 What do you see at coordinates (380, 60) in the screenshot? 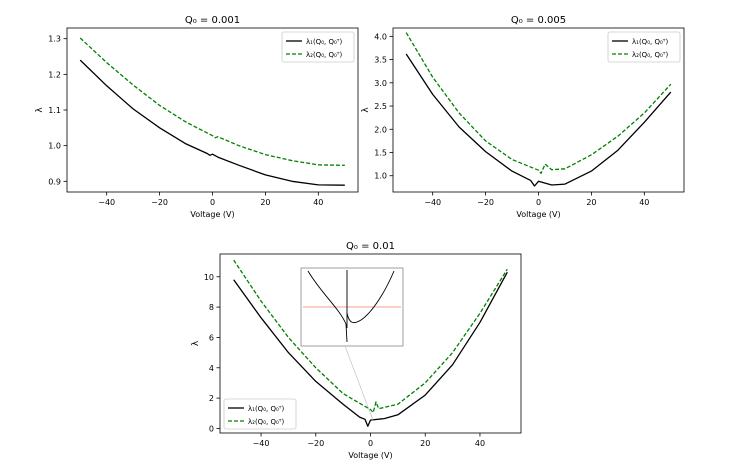
I see `y-tick-label: 3.5` at bounding box center [380, 60].